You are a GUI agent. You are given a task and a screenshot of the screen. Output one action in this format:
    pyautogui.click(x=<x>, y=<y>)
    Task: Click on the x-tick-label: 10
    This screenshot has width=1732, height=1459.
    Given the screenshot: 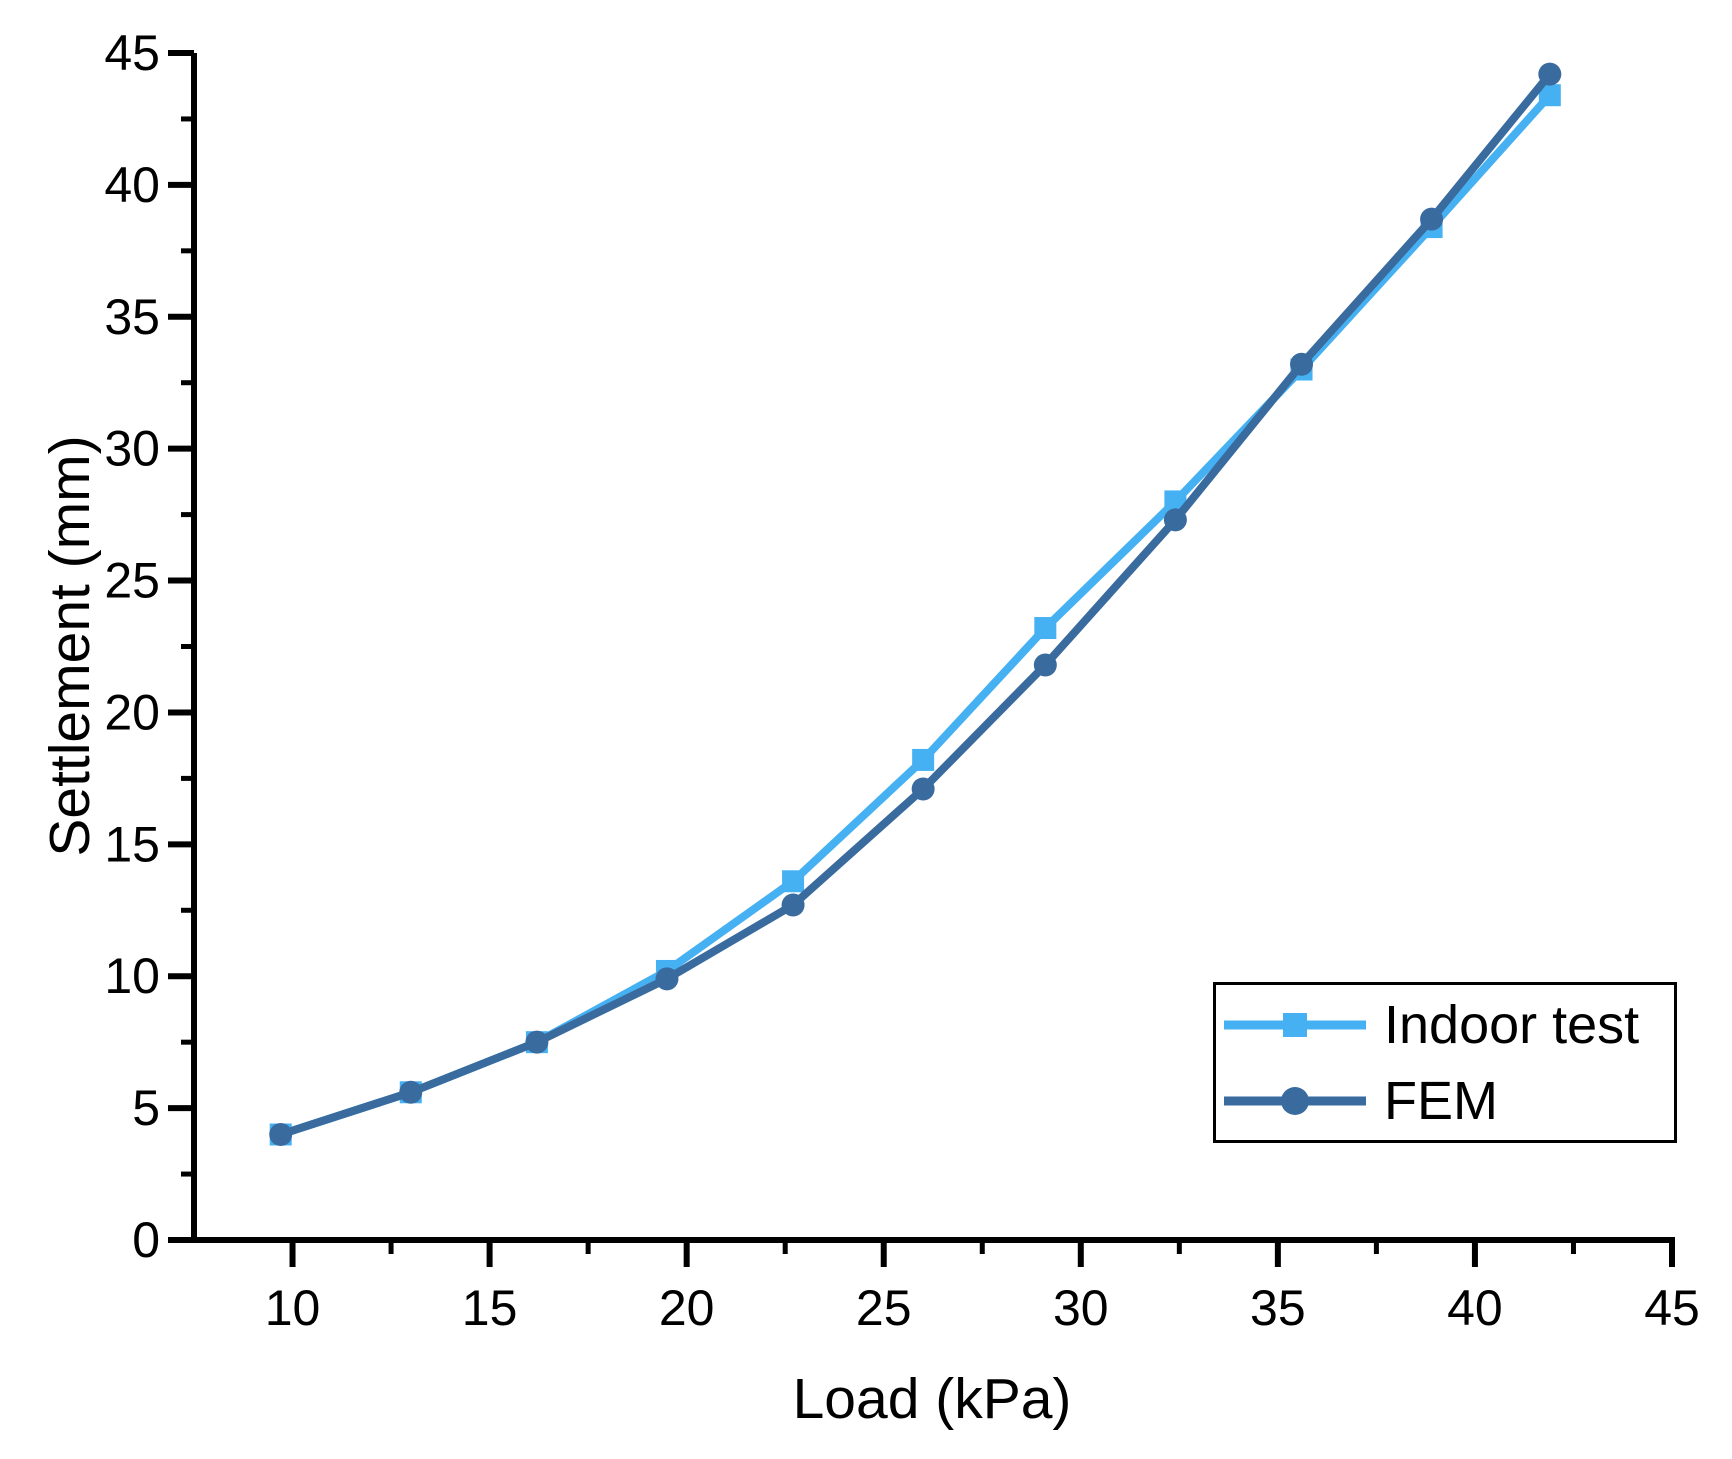 What is the action you would take?
    pyautogui.click(x=293, y=1308)
    